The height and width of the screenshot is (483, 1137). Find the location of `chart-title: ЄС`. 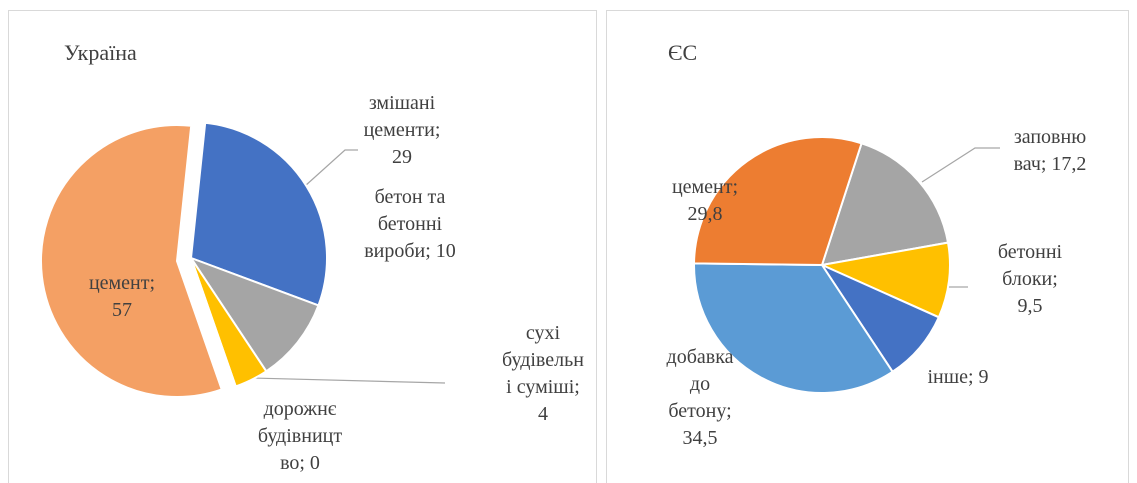

chart-title: ЄС is located at coordinates (683, 52).